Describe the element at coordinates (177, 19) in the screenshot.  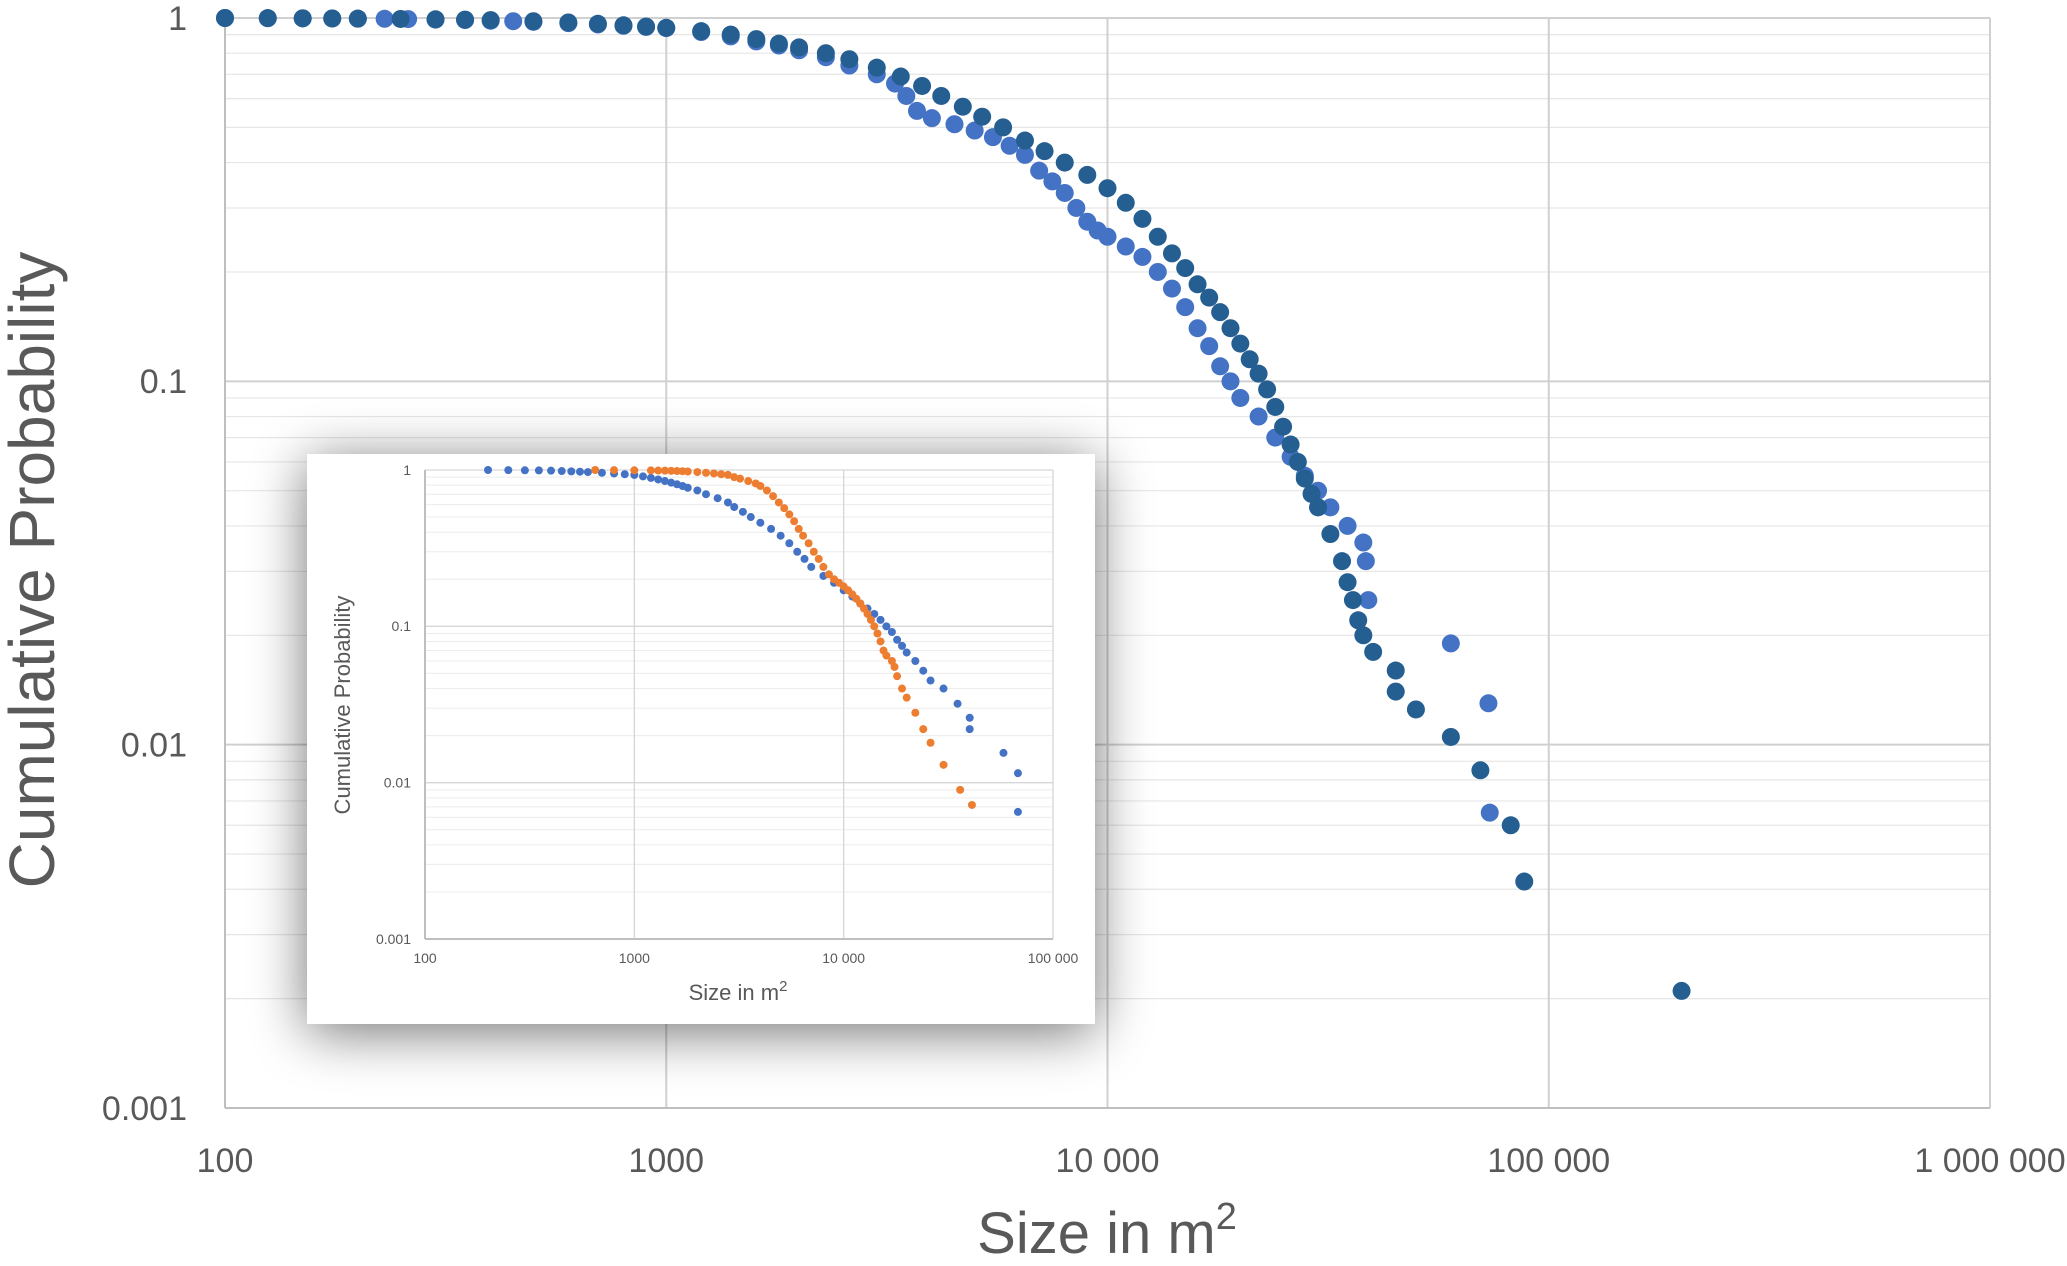
I see `main-y-tick-label: 1` at that location.